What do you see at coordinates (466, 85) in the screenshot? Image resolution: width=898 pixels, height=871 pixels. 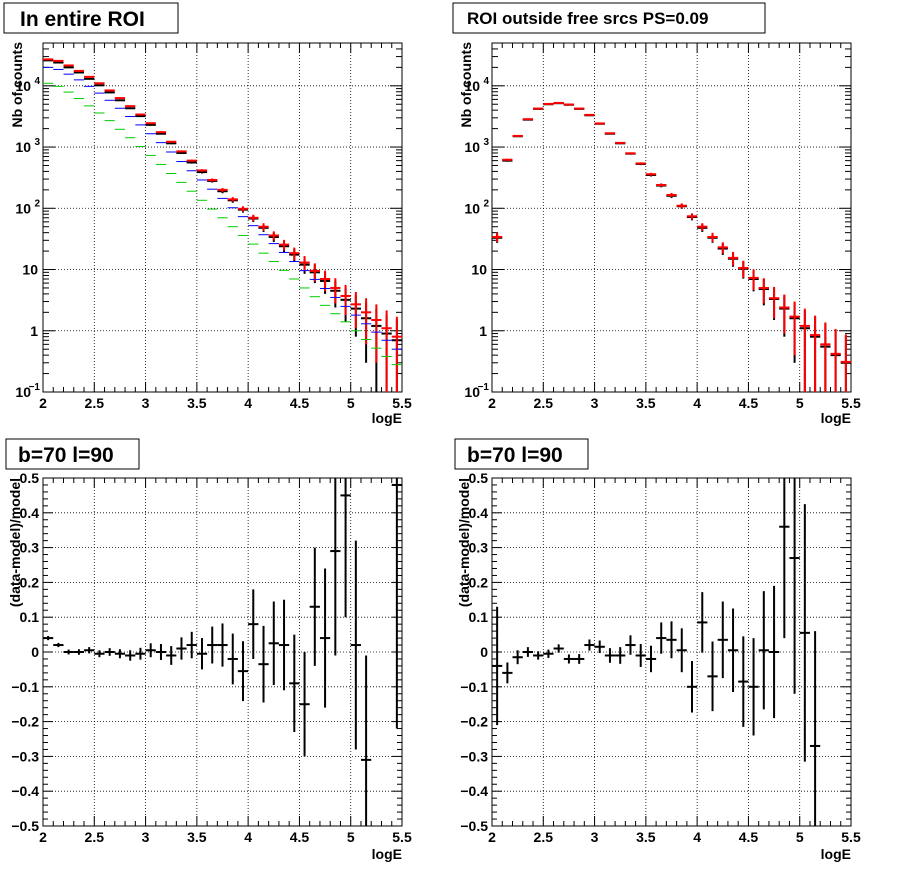 I see `y-axis-label: Nb of counts` at bounding box center [466, 85].